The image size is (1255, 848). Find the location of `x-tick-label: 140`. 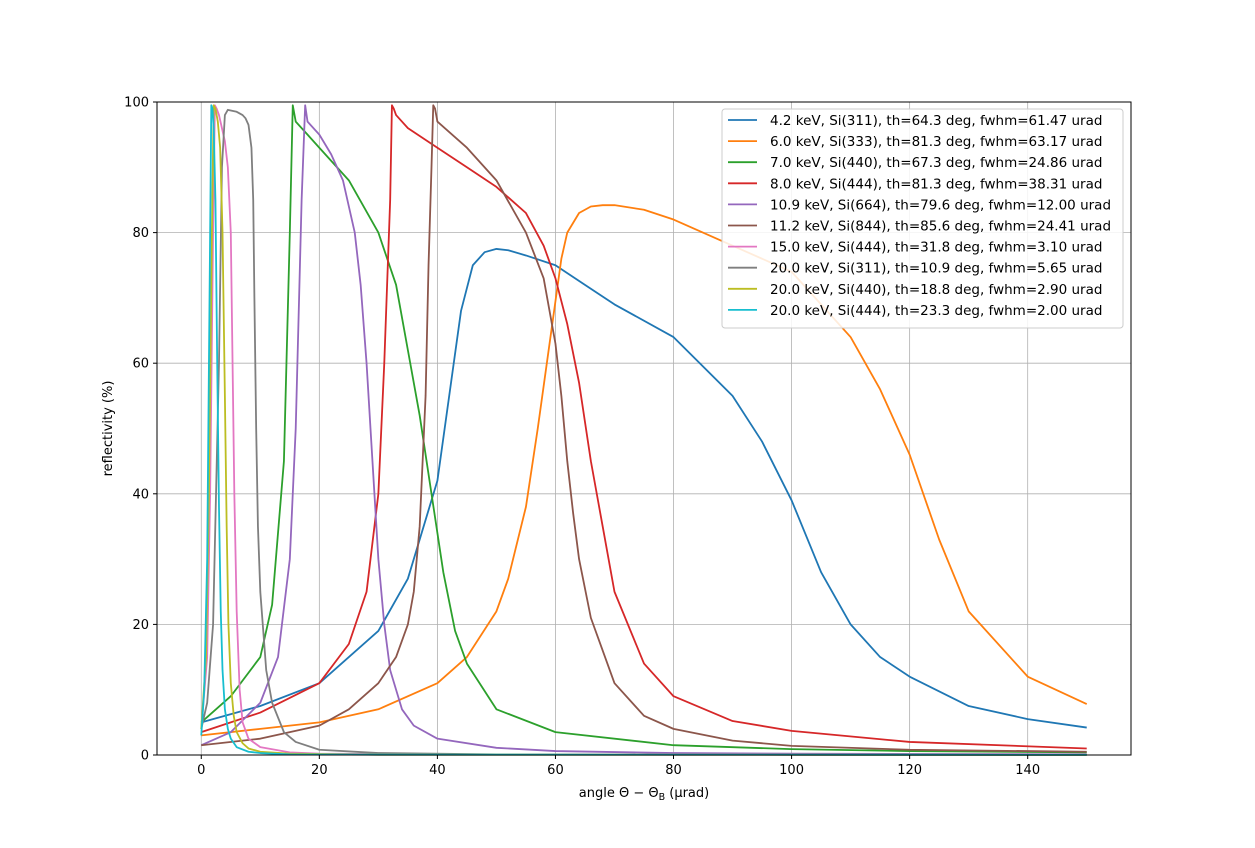

x-tick-label: 140 is located at coordinates (1027, 770).